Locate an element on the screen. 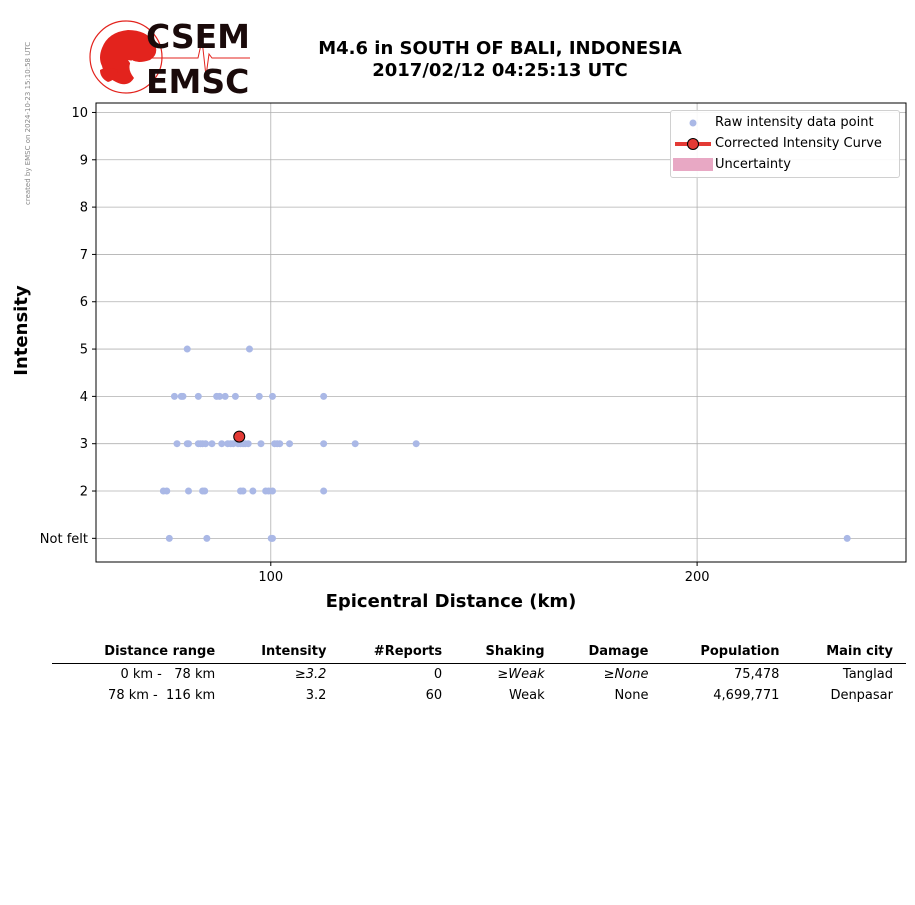 The image size is (915, 905). y-tick-label: 3 is located at coordinates (84, 444).